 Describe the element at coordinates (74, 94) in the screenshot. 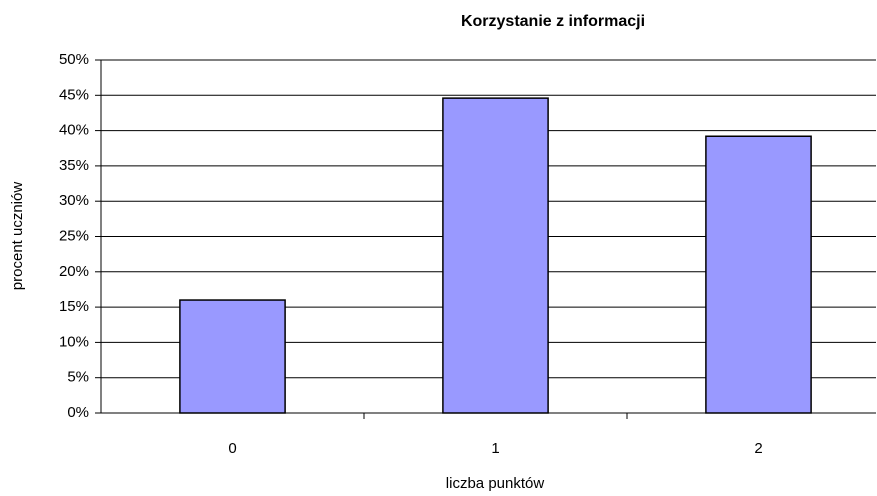

I see `y-tick-label: 45%` at that location.